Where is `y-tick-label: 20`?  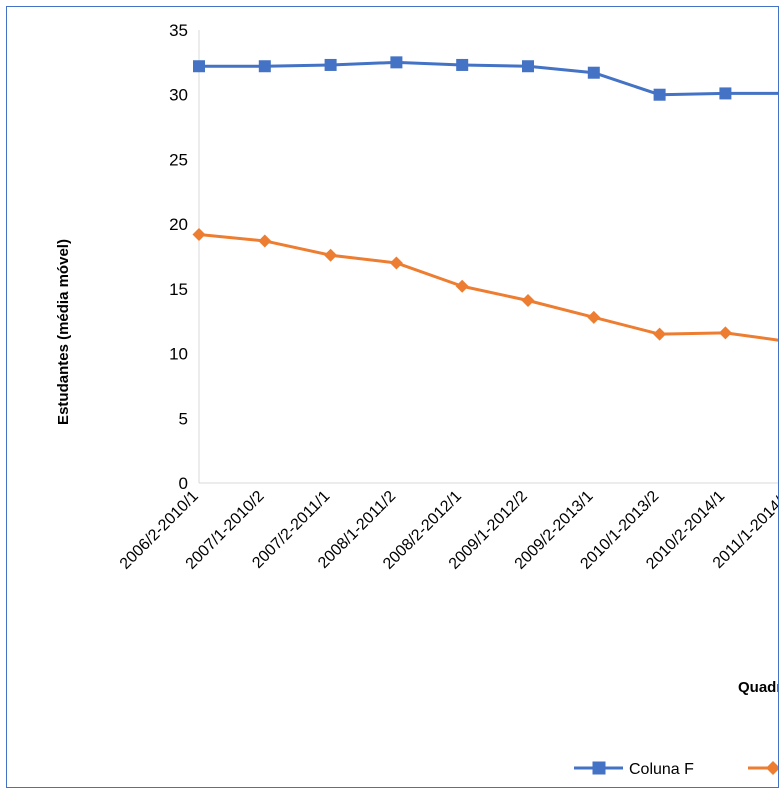 y-tick-label: 20 is located at coordinates (178, 224).